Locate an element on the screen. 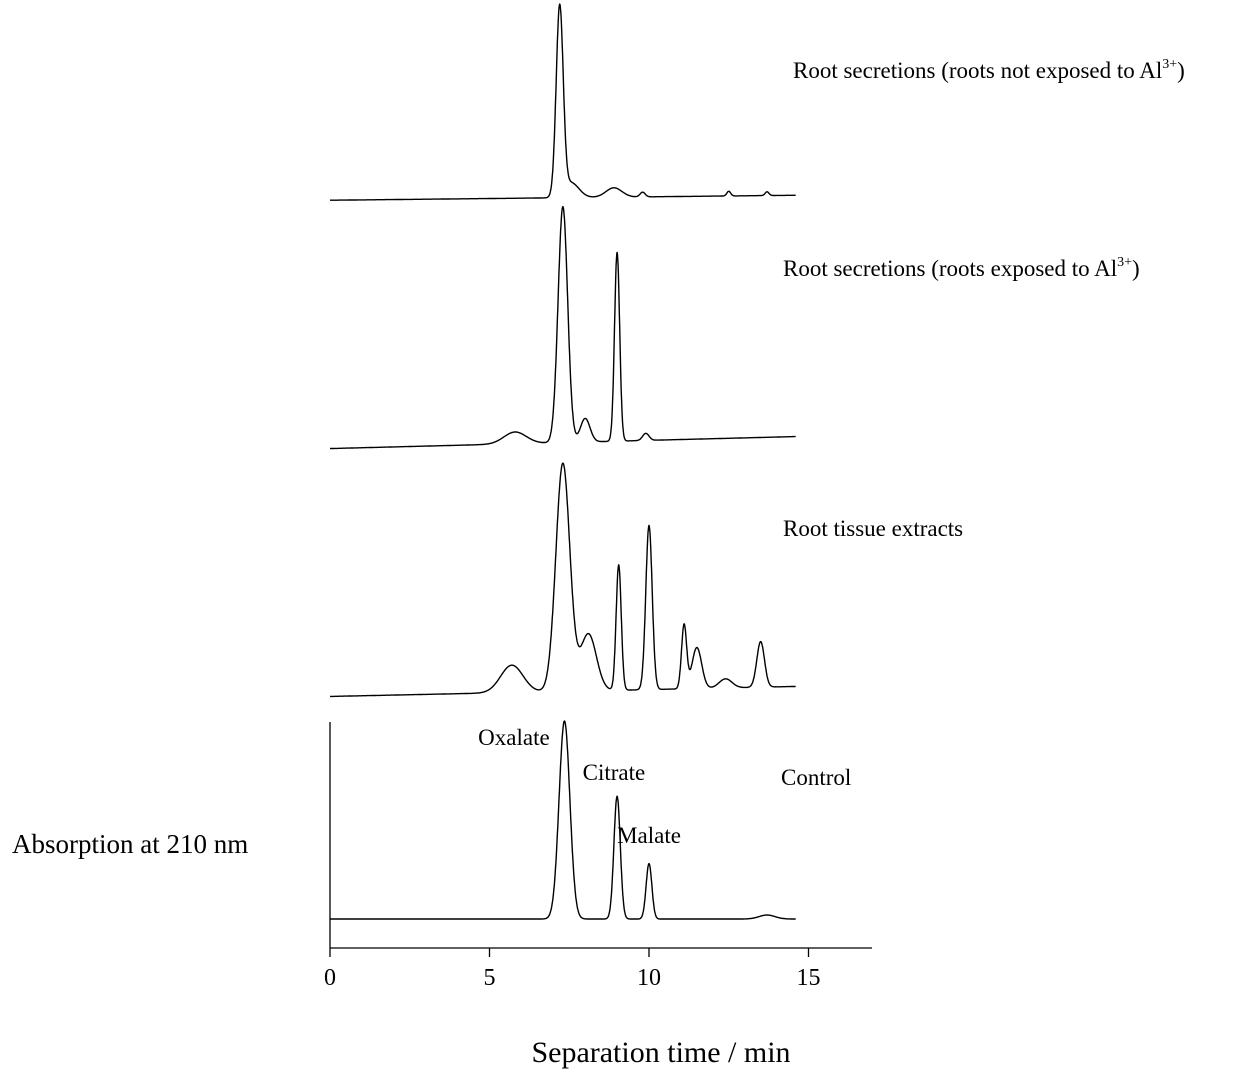  x-tick-label: 5 is located at coordinates (490, 978).